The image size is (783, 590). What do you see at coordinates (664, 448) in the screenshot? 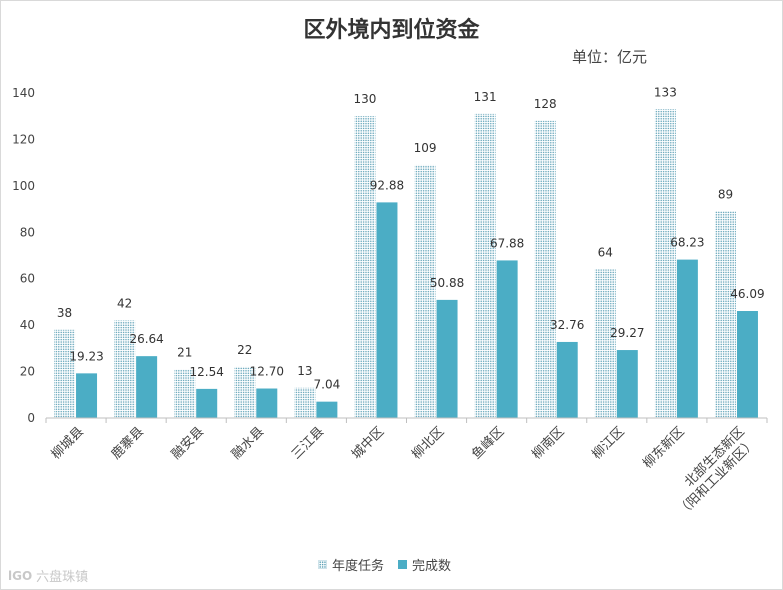
I see `x-tick-label: 柳东新区` at bounding box center [664, 448].